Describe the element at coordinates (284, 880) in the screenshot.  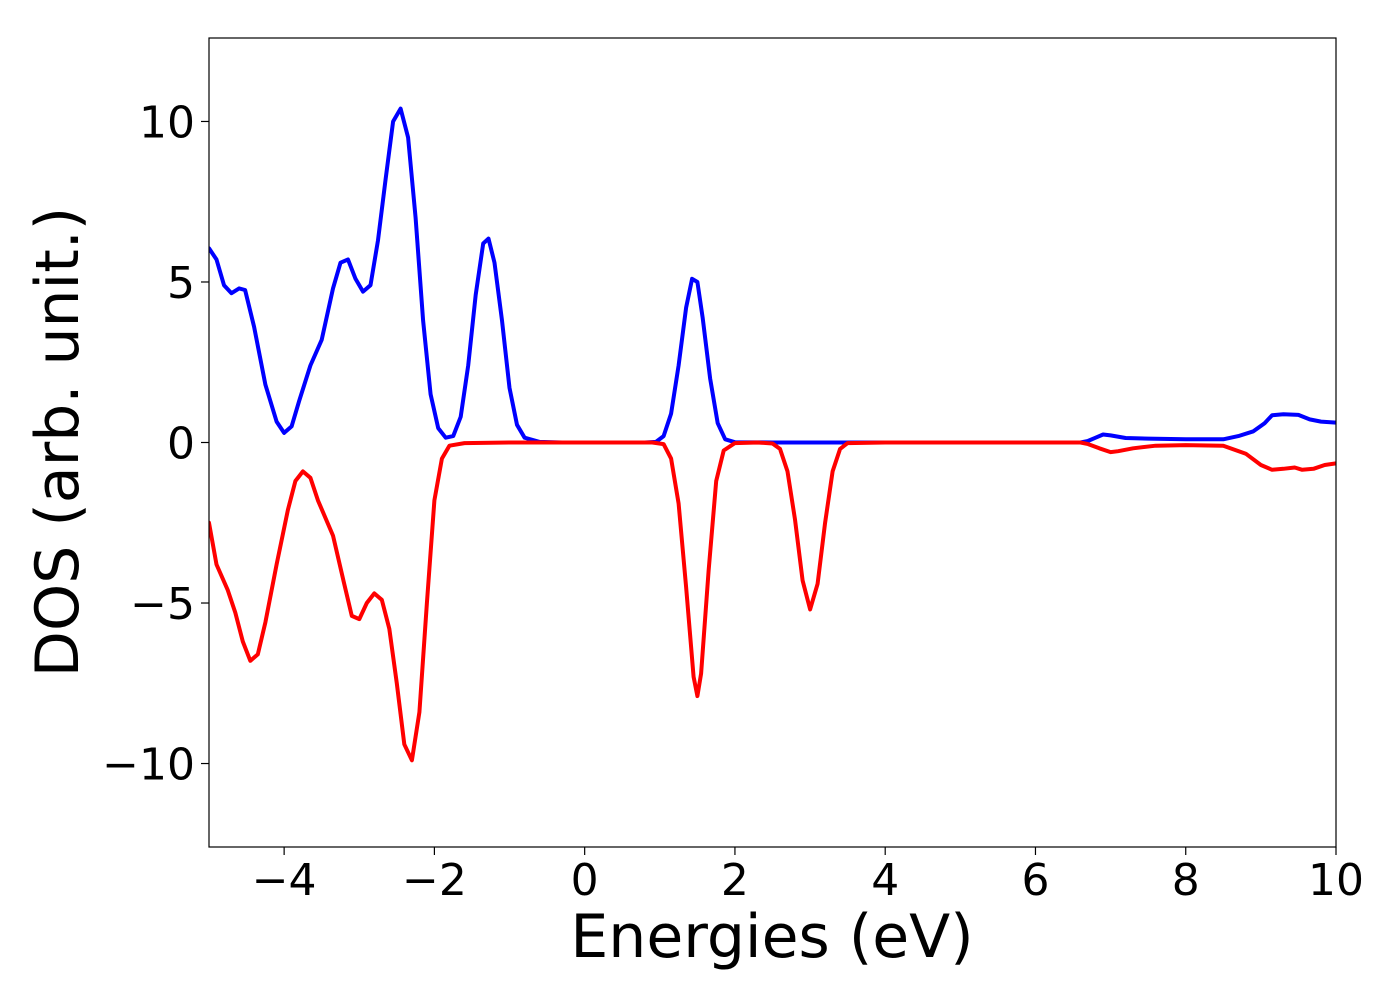
I see `x-tick-label: −4` at that location.